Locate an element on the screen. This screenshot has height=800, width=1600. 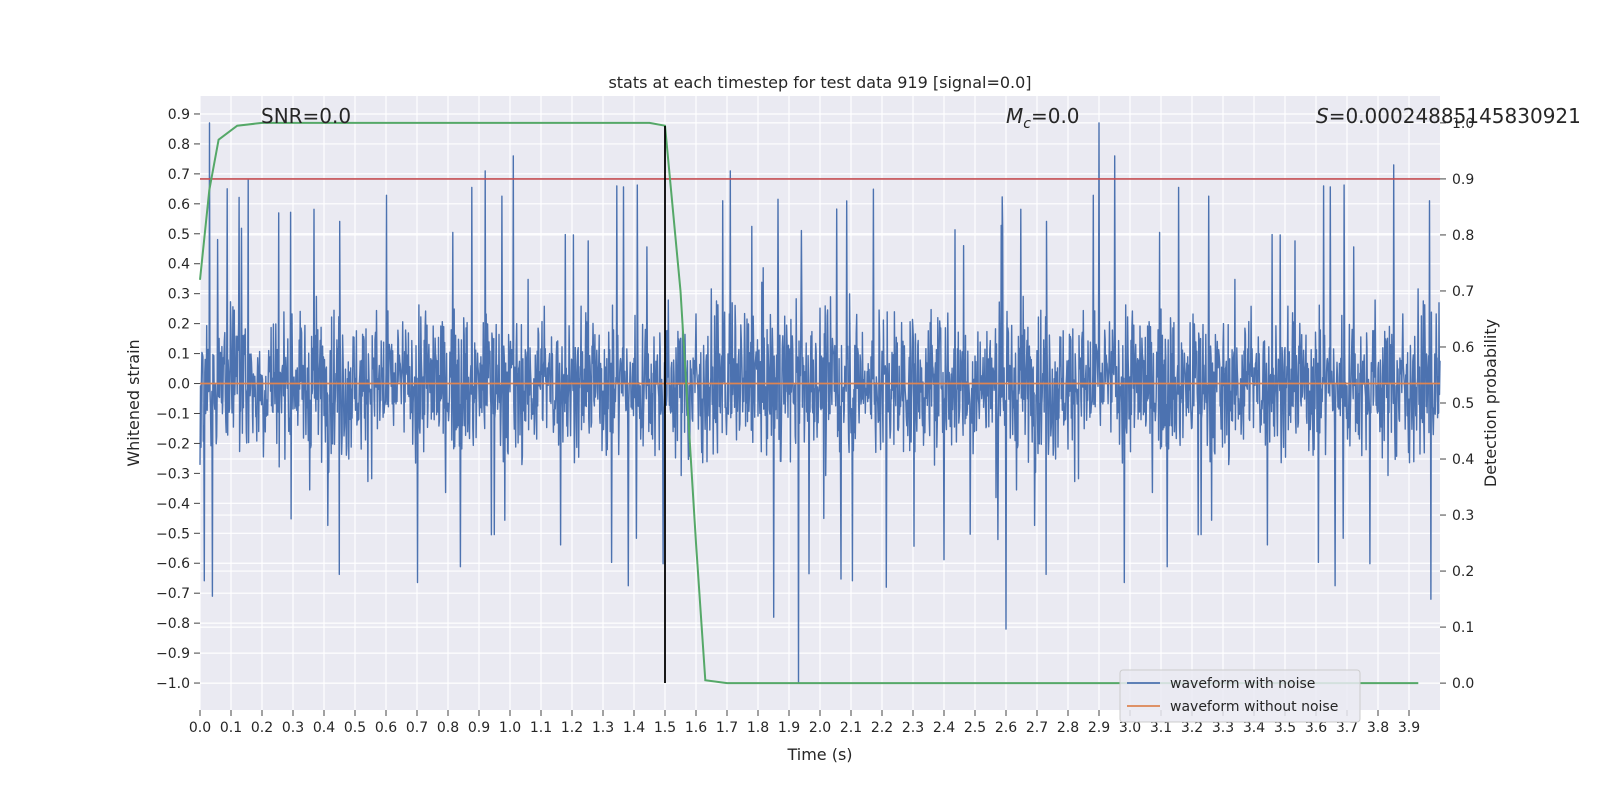
x-tick-label: 0.5 is located at coordinates (355, 728).